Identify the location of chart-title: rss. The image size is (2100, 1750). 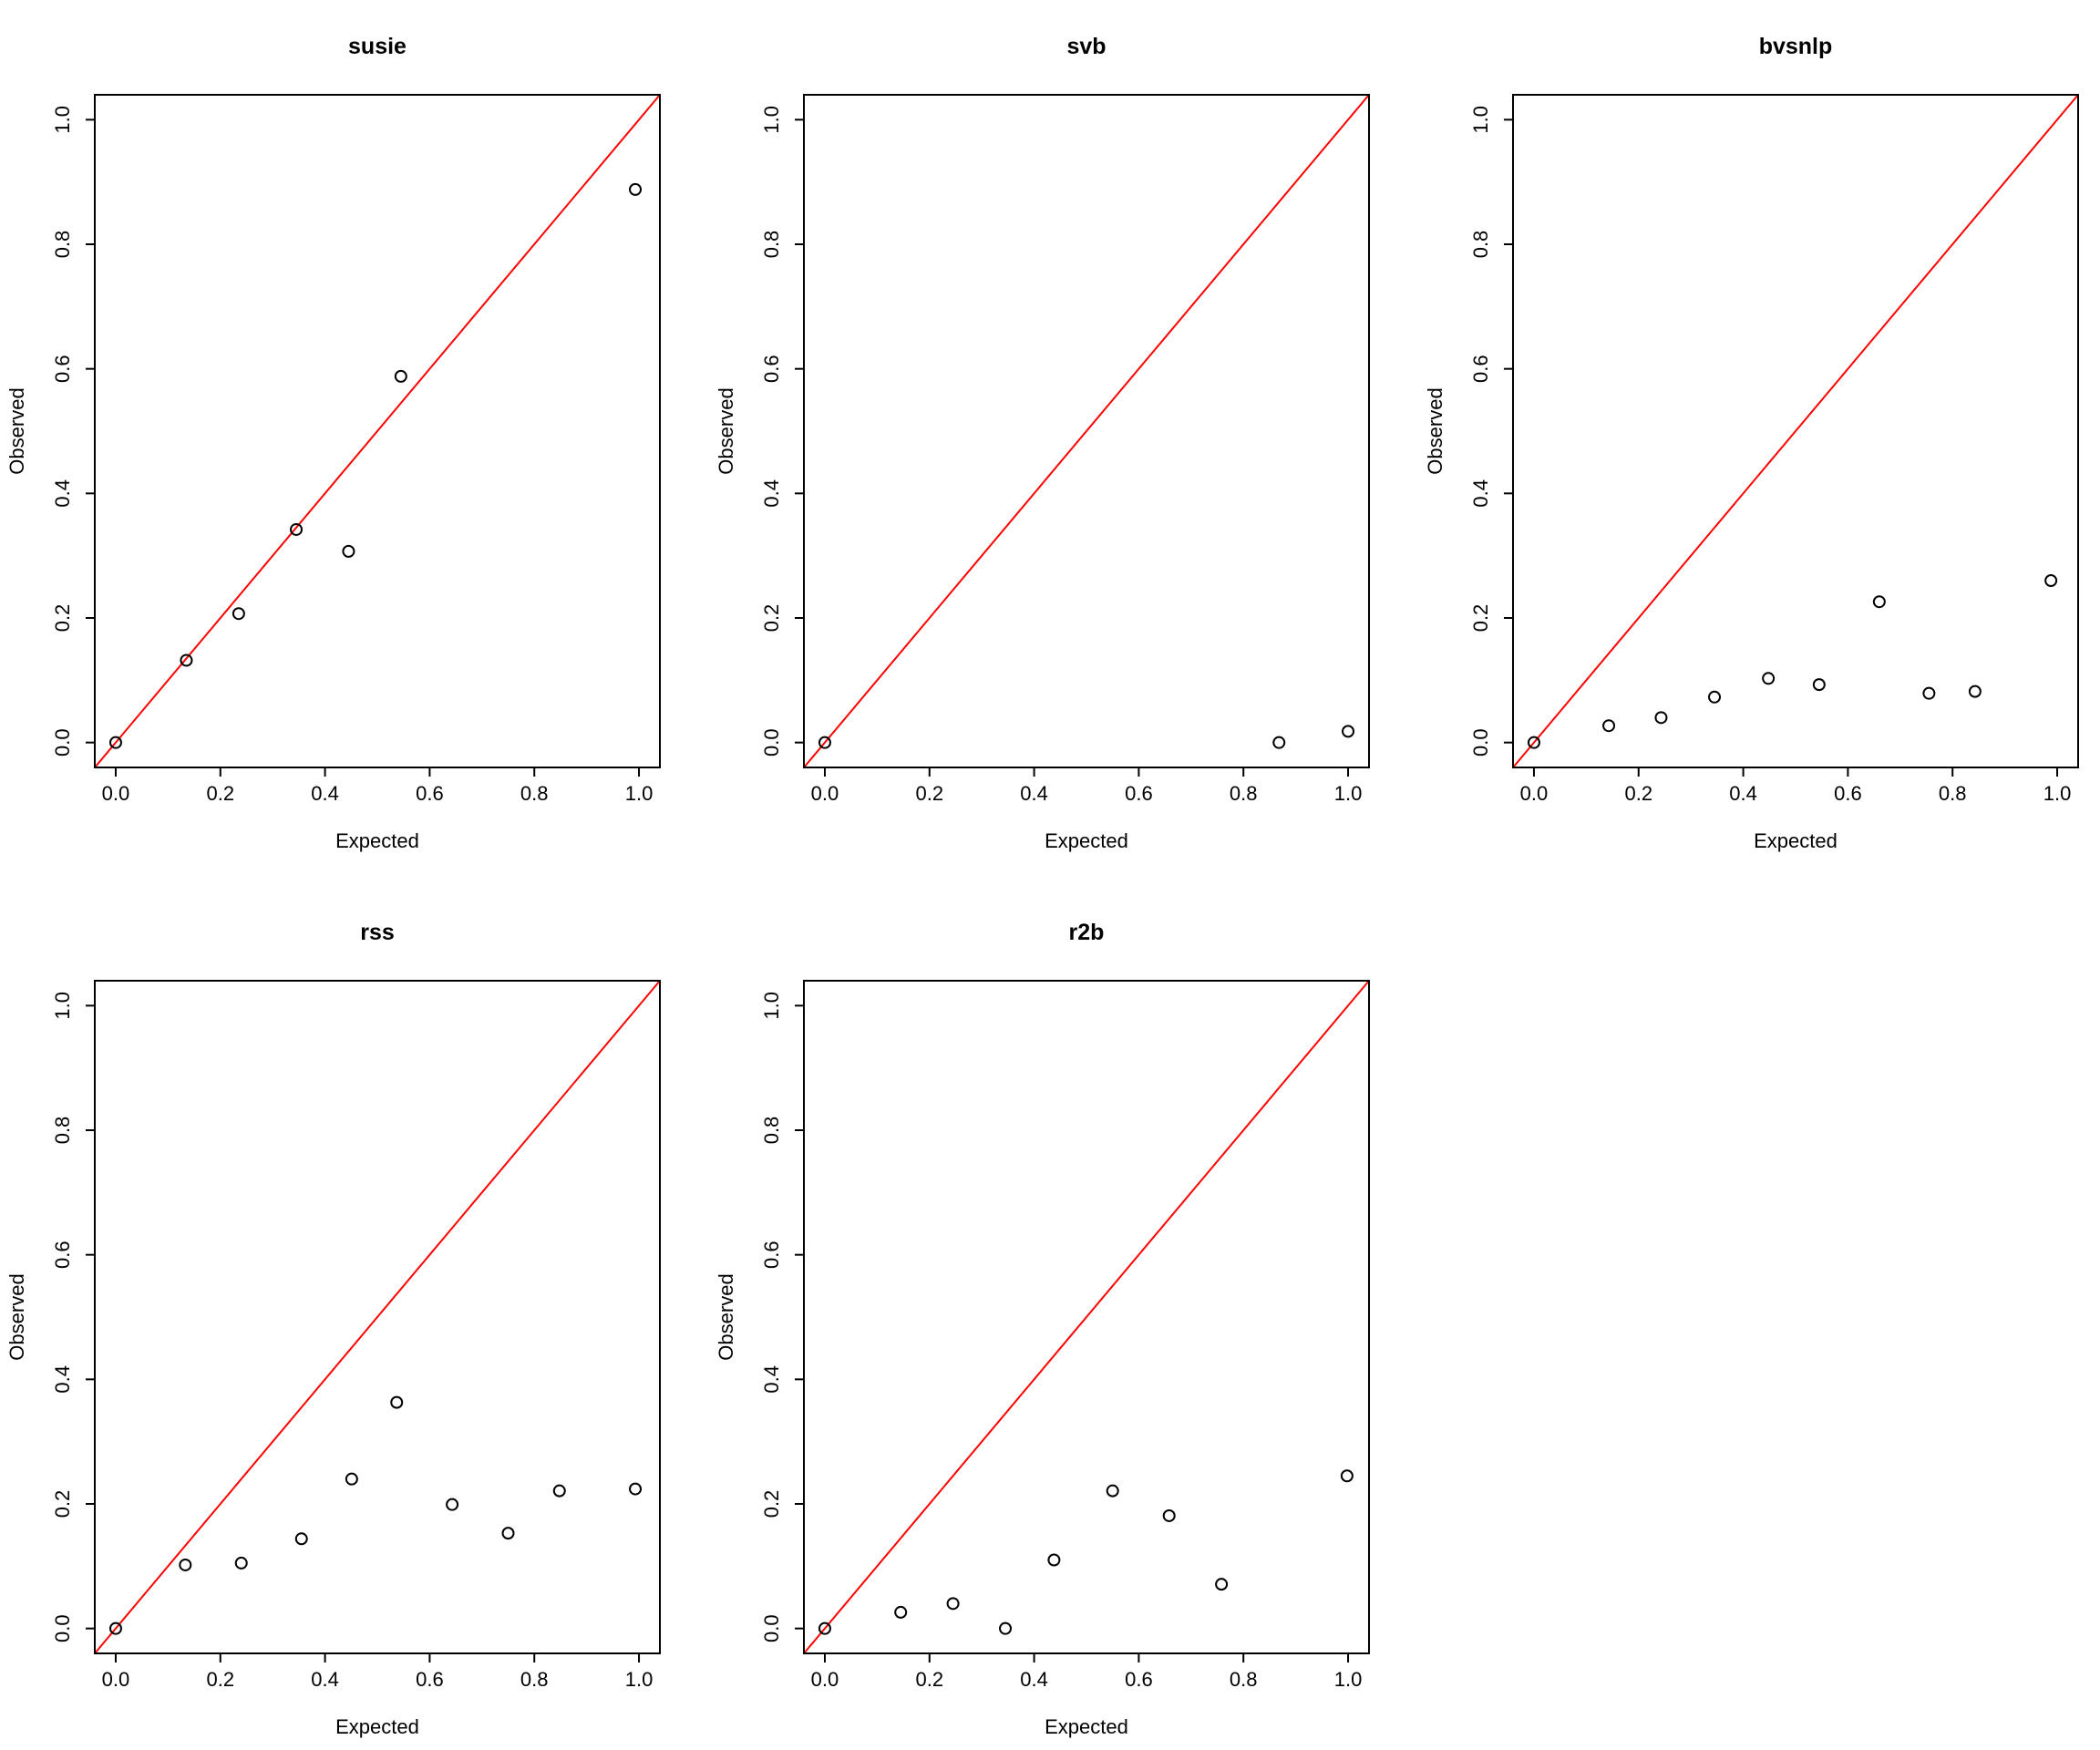
(377, 932).